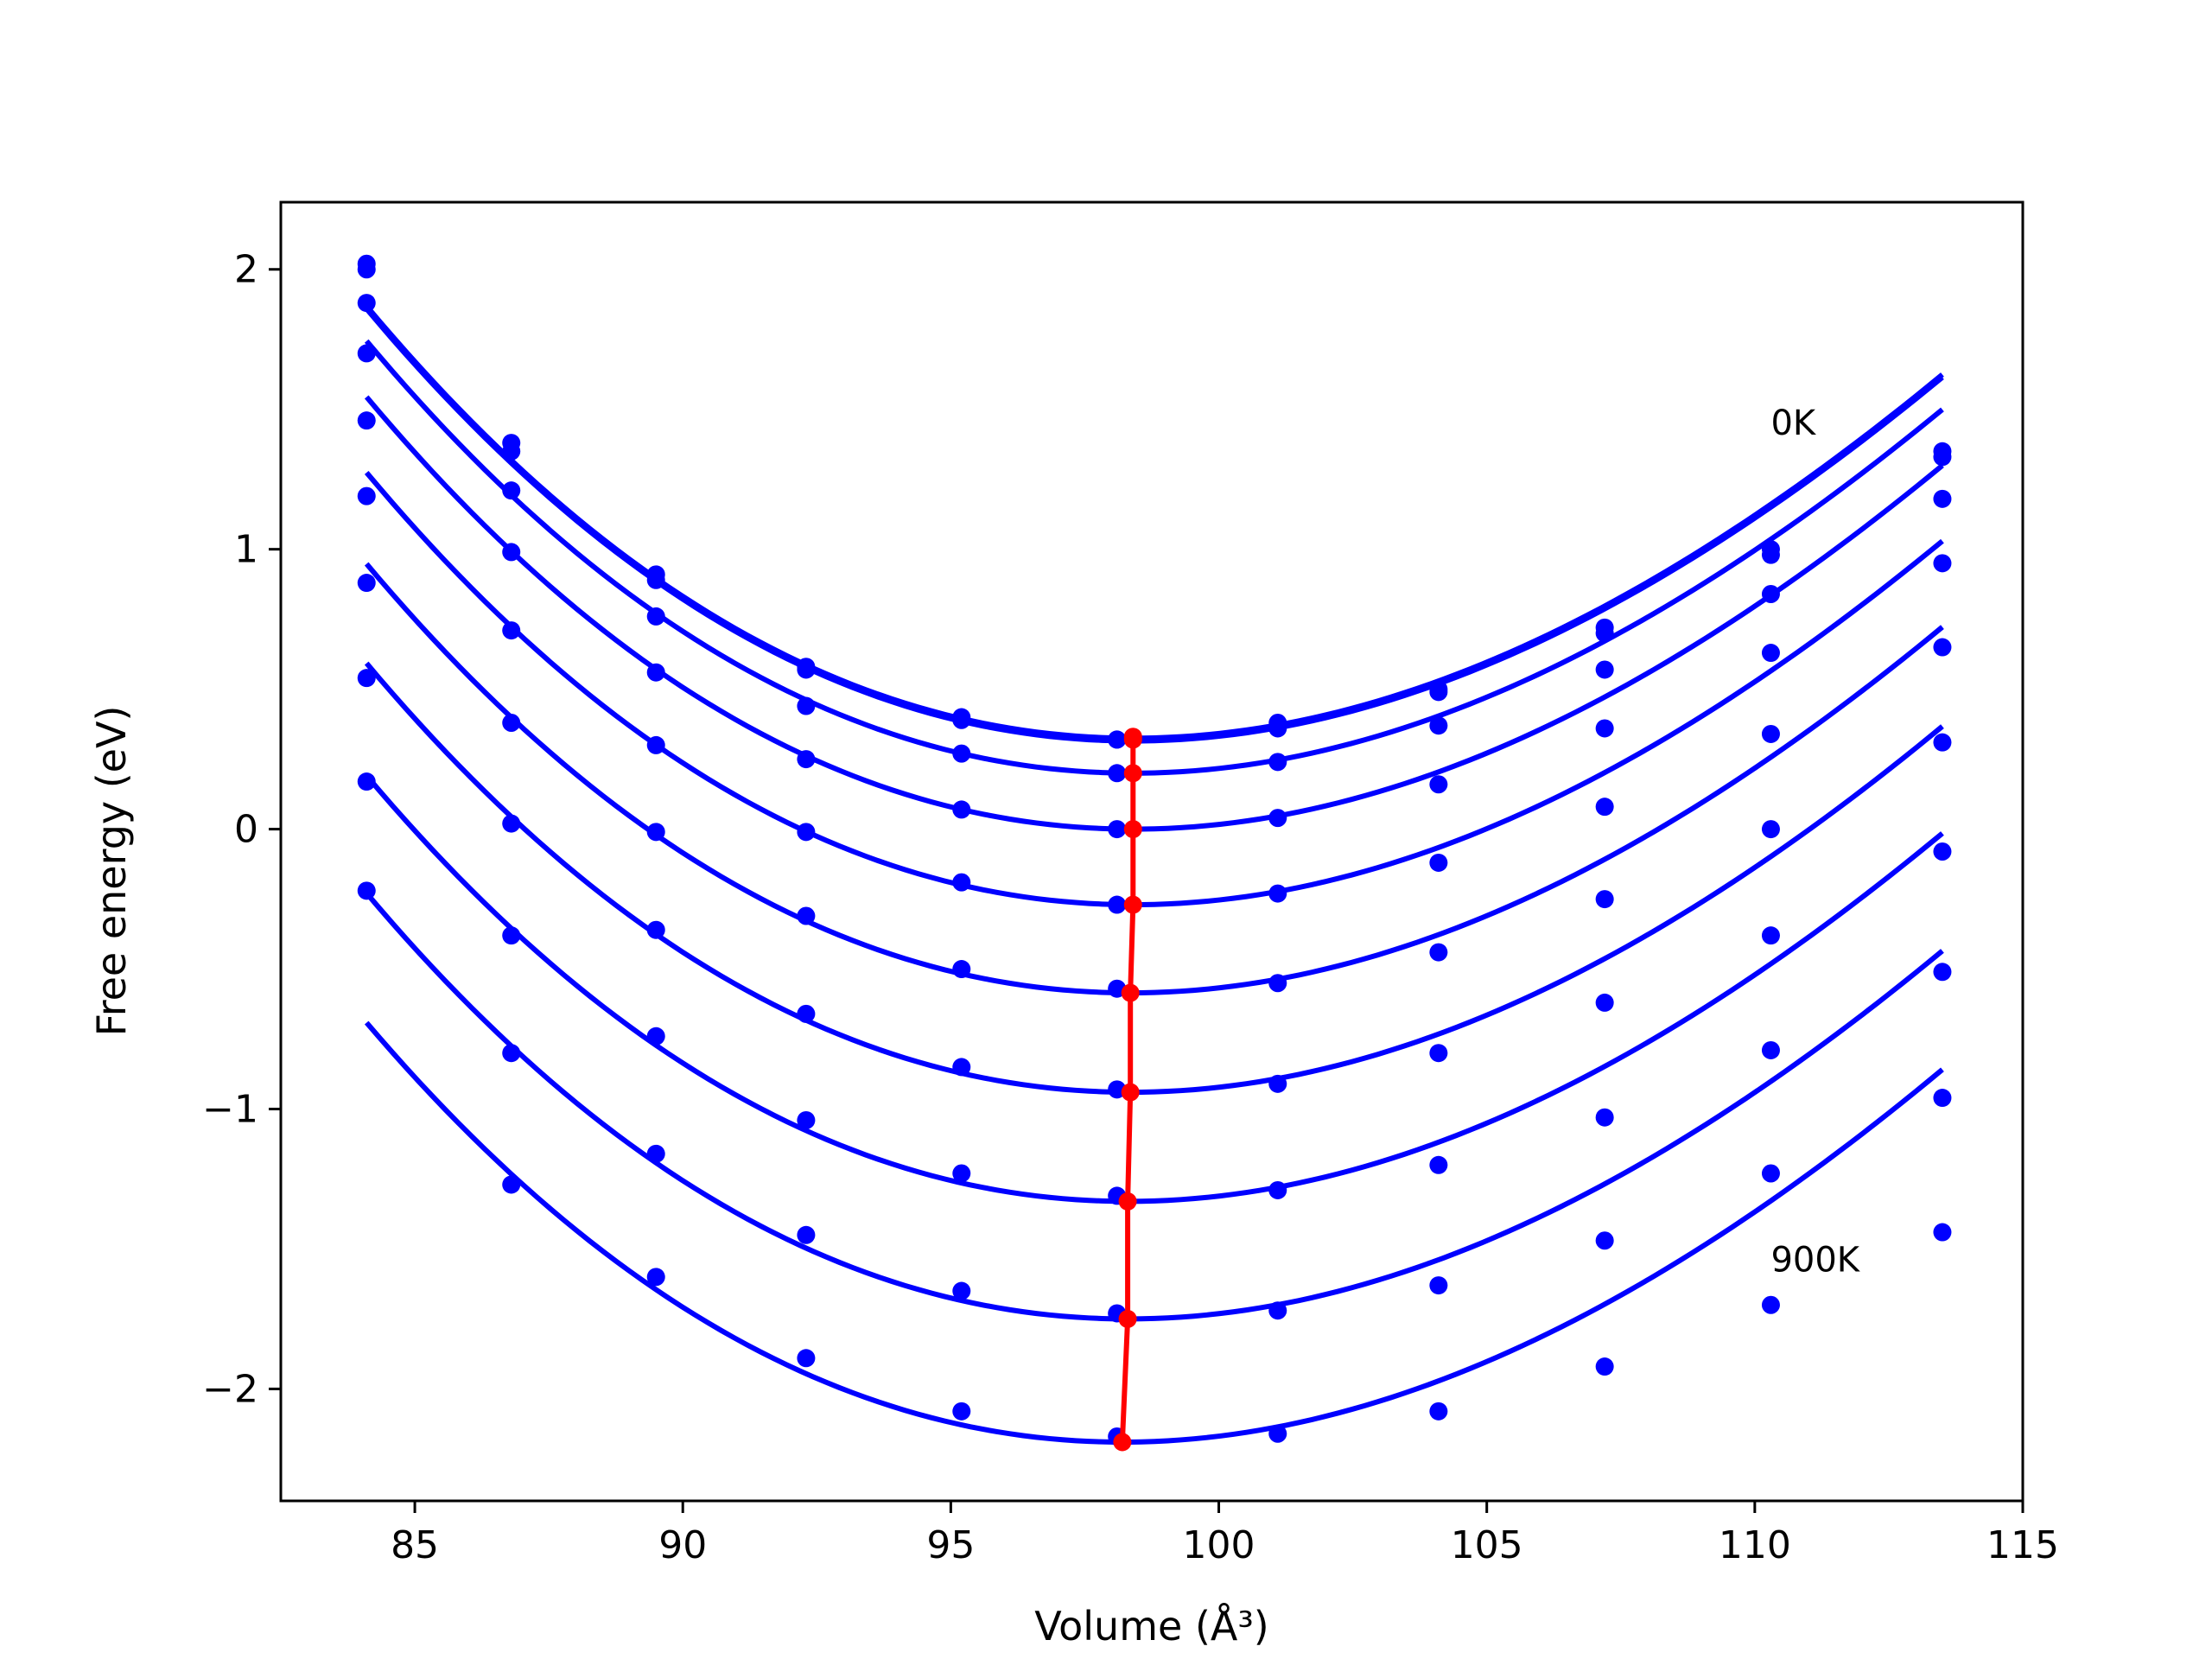  Describe the element at coordinates (366, 495) in the screenshot. I see `data-point-s5-p0` at that location.